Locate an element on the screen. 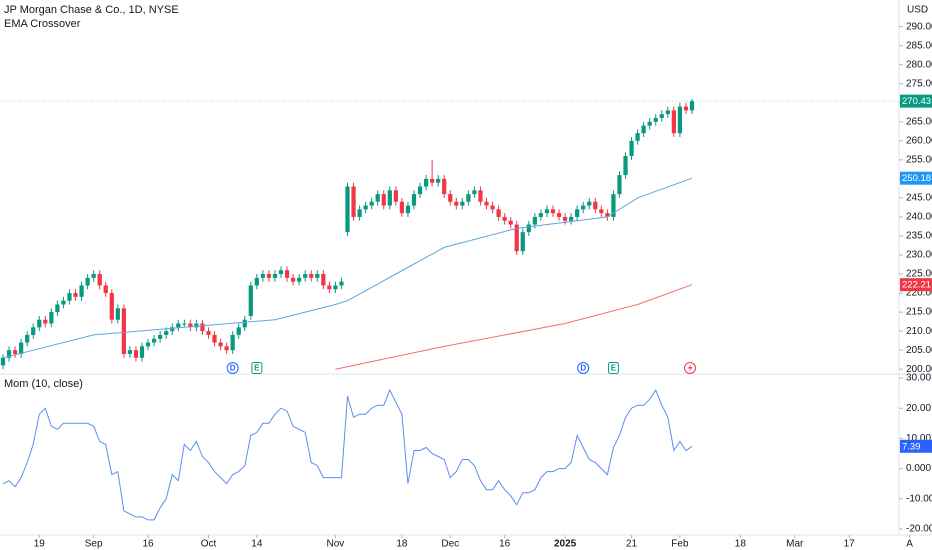 The image size is (932, 550). event-marker is located at coordinates (613, 368).